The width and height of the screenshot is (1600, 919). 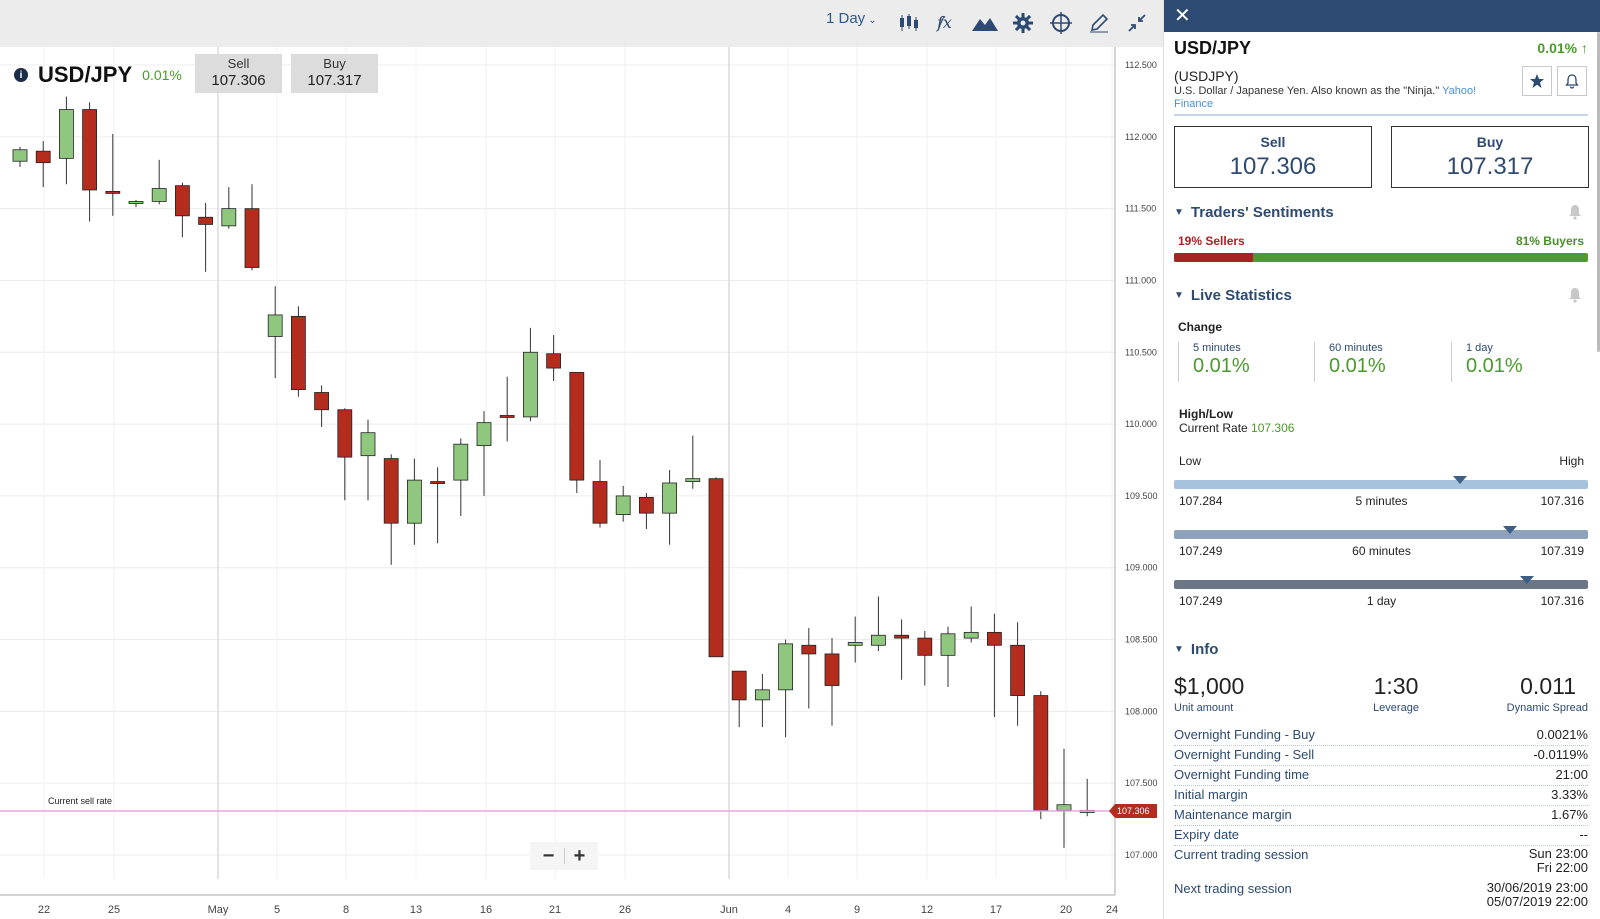 What do you see at coordinates (1242, 774) in the screenshot?
I see `row-key: Overnight Funding time` at bounding box center [1242, 774].